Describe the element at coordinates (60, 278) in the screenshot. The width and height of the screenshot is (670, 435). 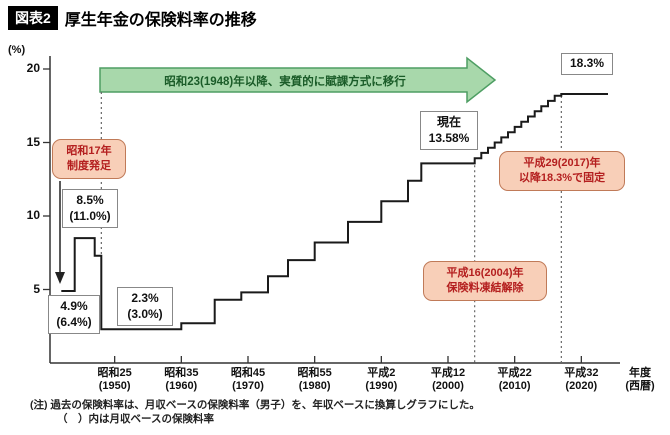
I see `pointer-arrowhead-icon` at that location.